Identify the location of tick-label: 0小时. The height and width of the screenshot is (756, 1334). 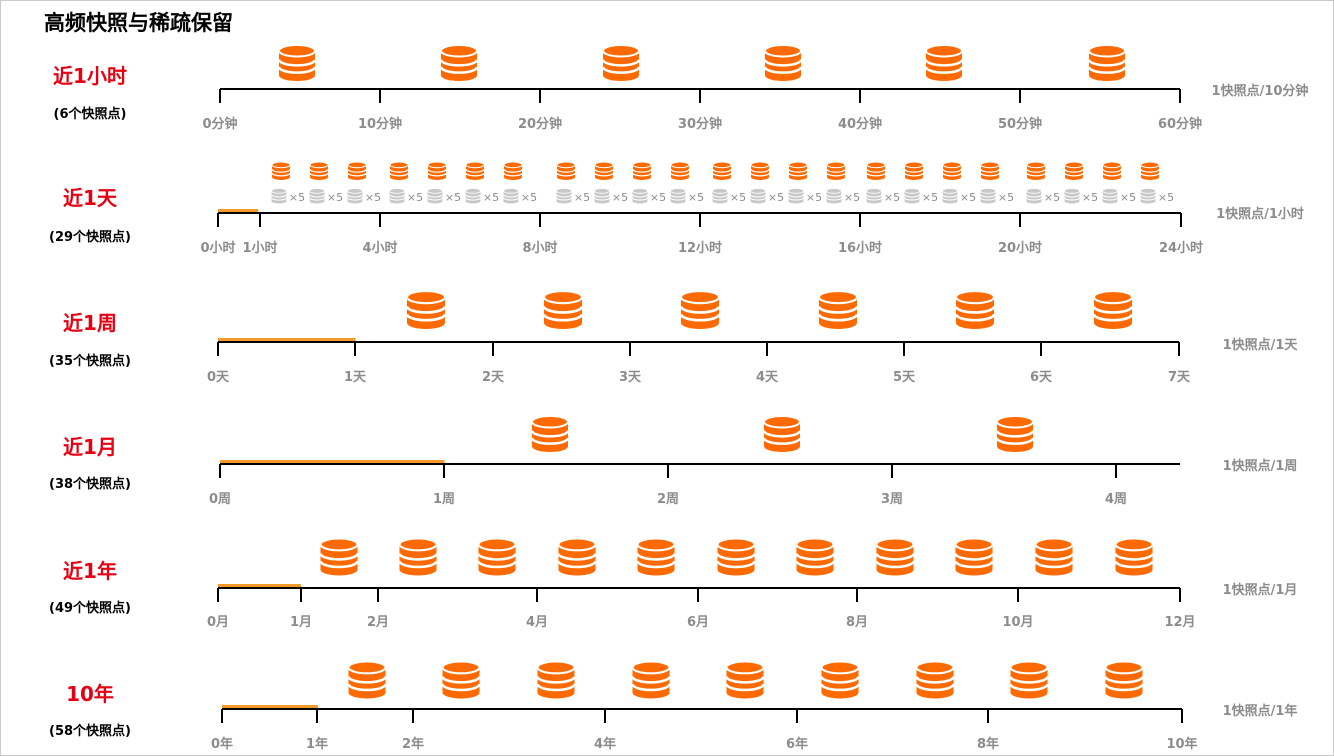
(217, 248).